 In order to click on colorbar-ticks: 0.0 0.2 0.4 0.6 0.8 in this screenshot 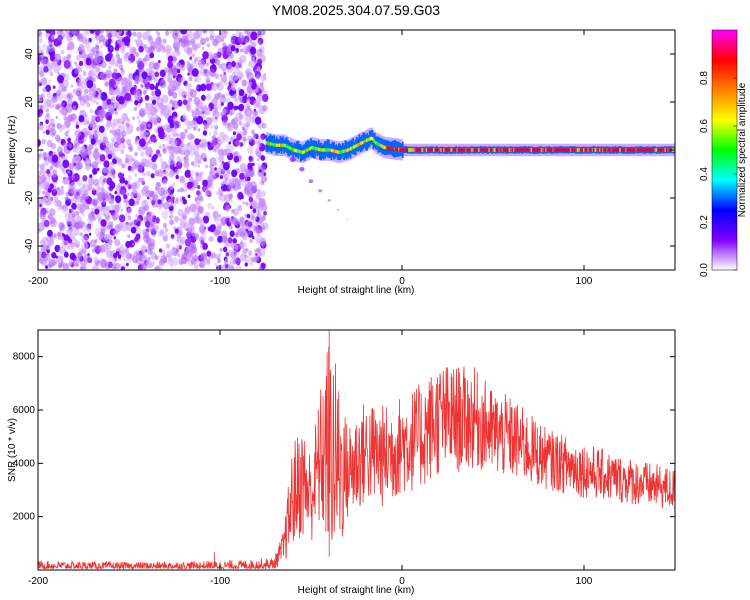, I will do `click(718, 174)`.